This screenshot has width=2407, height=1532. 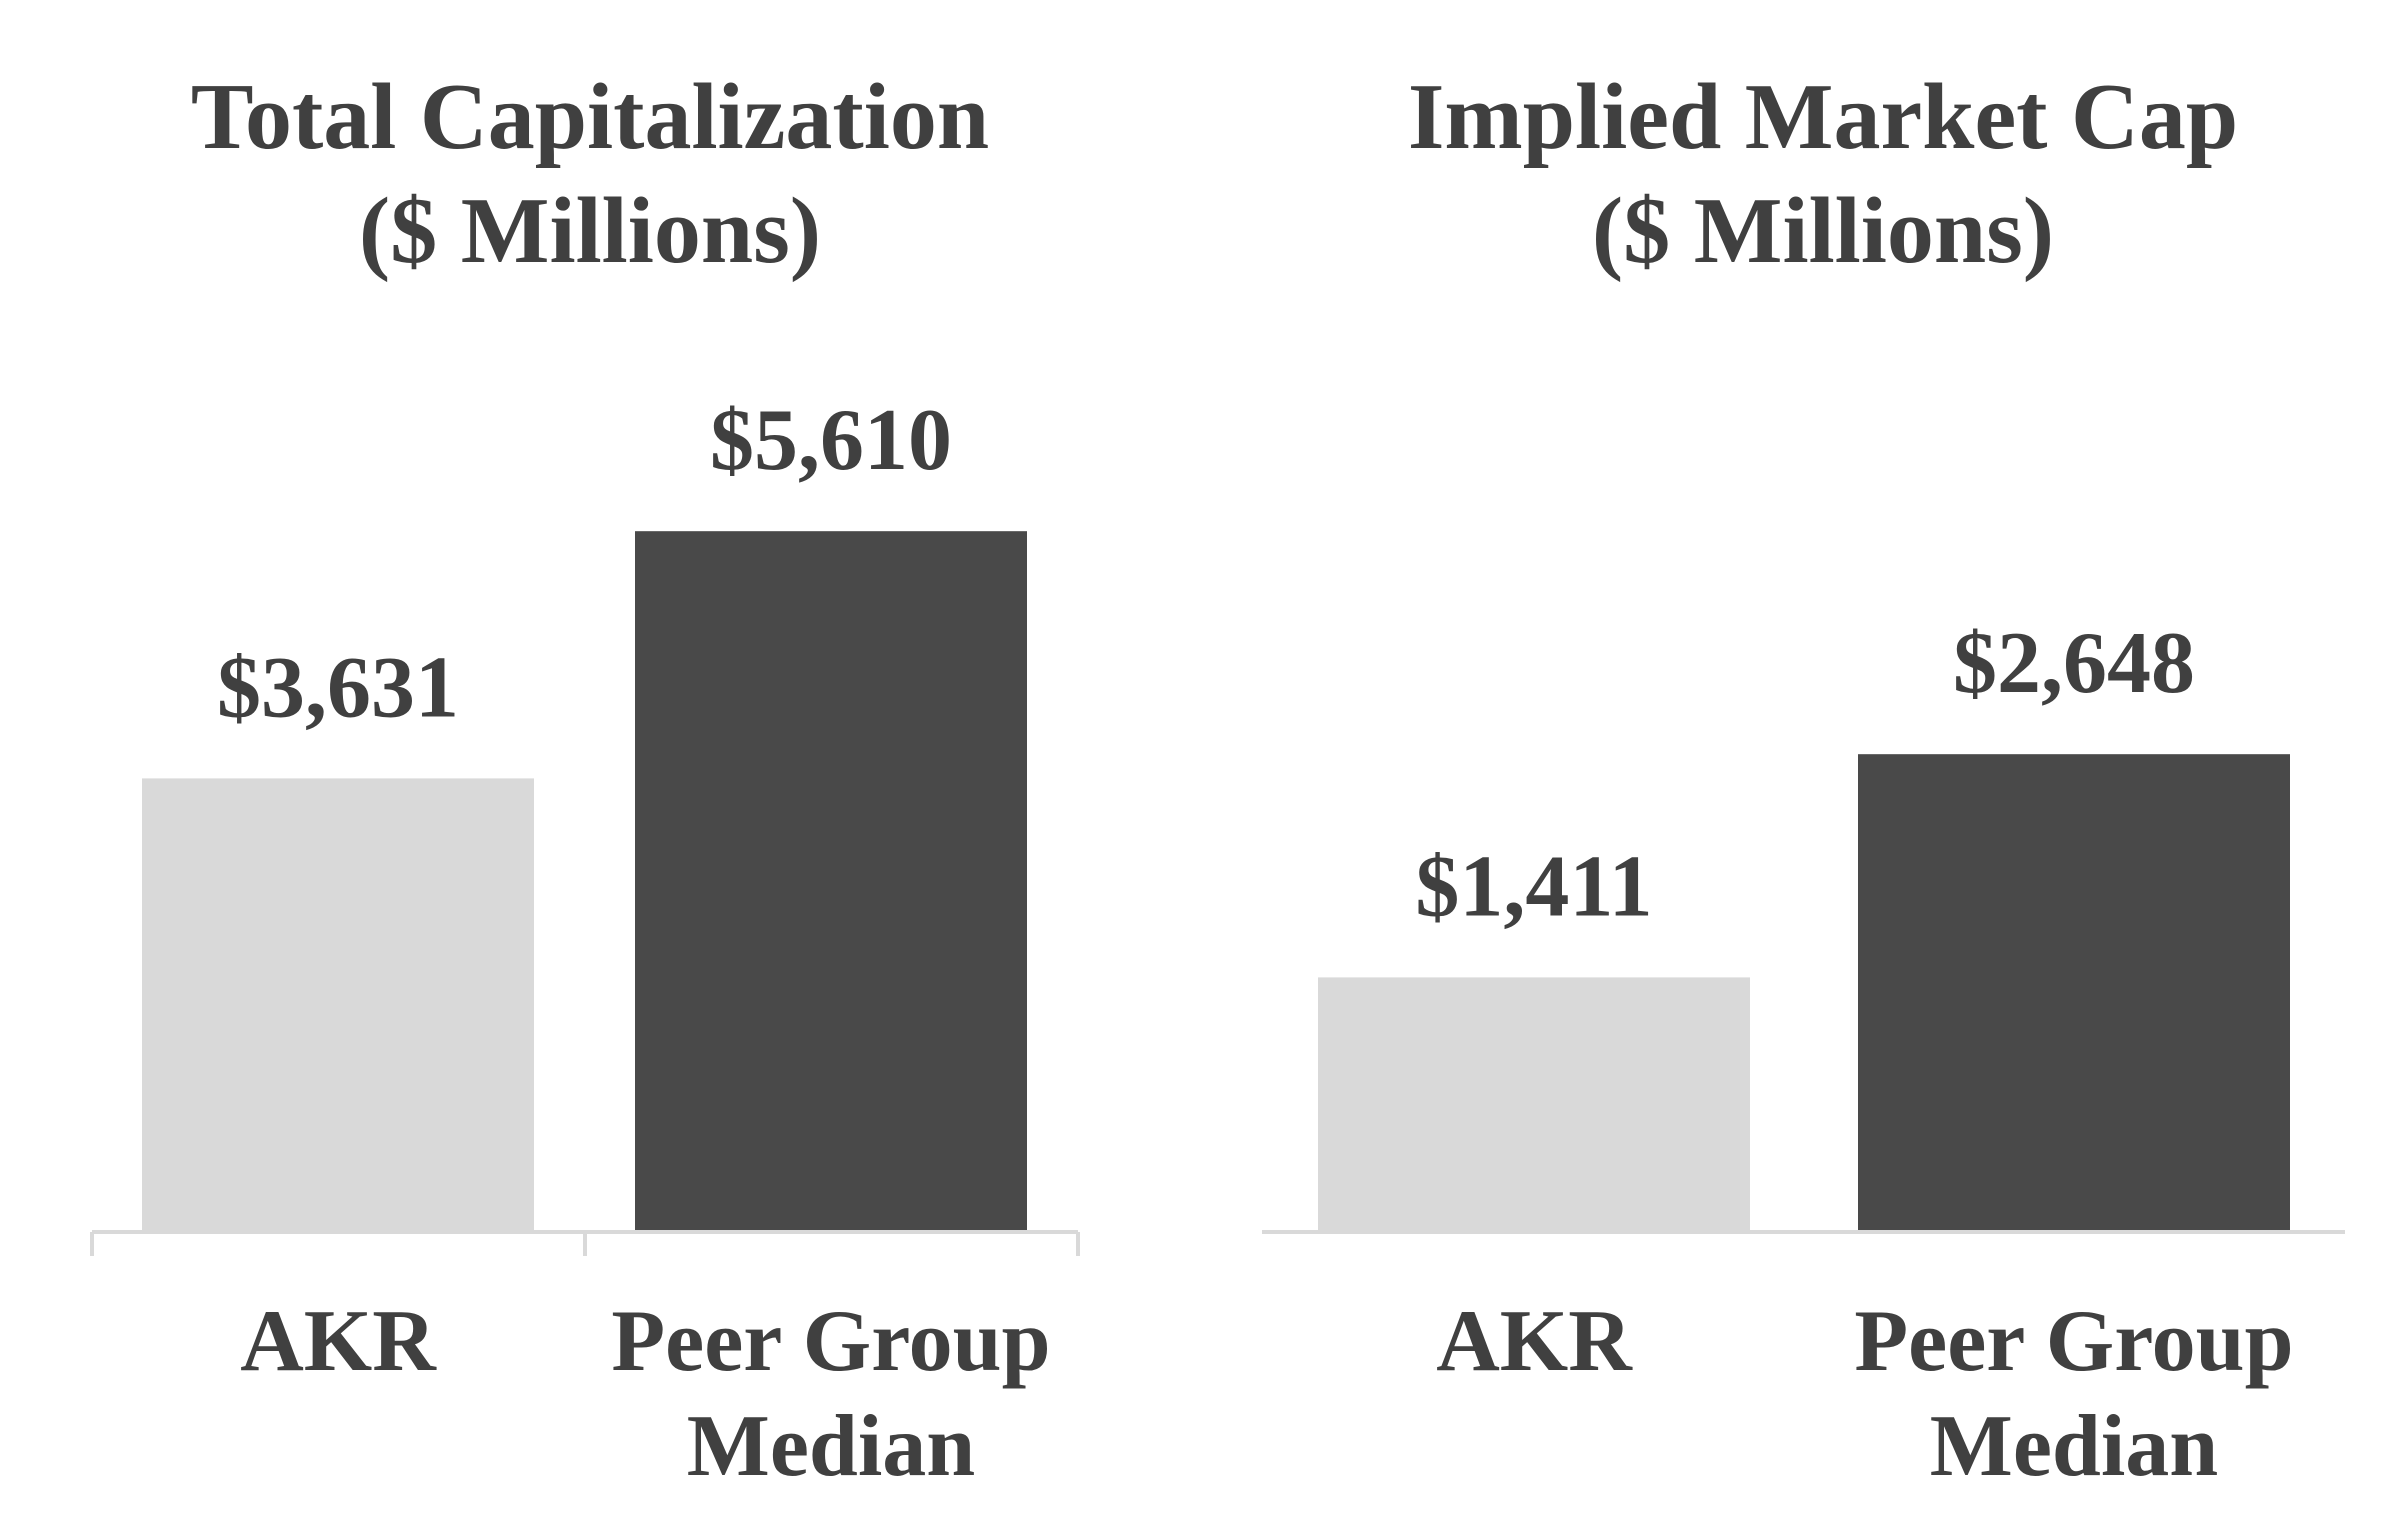 What do you see at coordinates (1533, 886) in the screenshot?
I see `data-label: $1,411` at bounding box center [1533, 886].